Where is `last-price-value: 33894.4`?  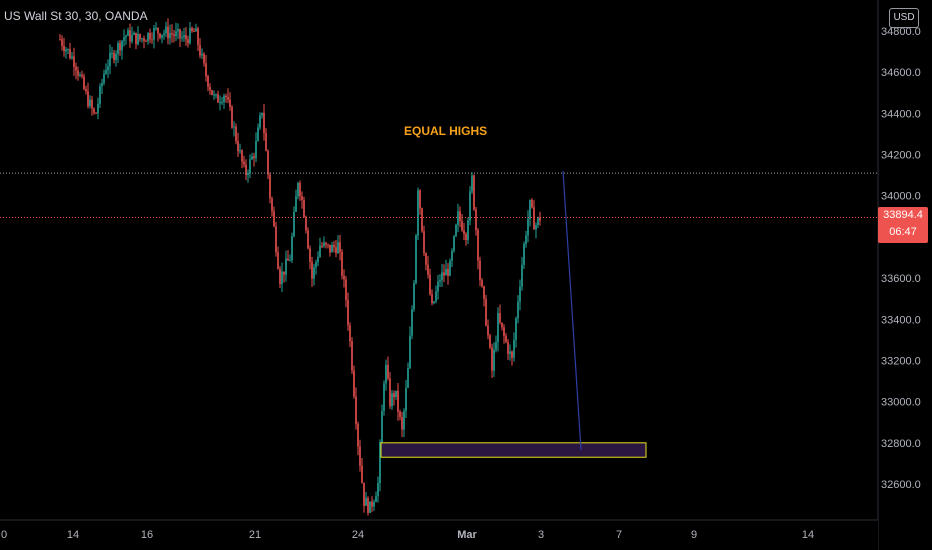 last-price-value: 33894.4 is located at coordinates (903, 215).